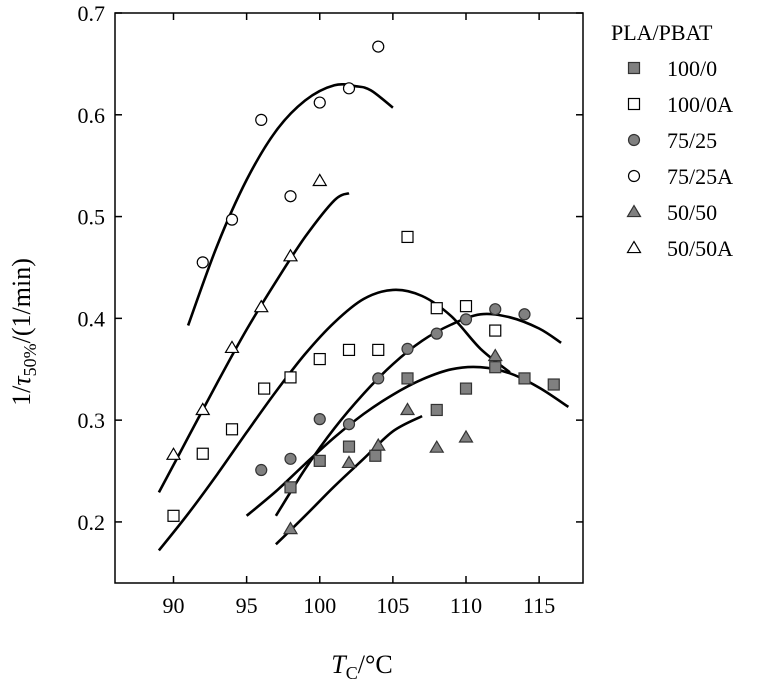 The image size is (767, 680). I want to click on y-tick-label: 0.6, so click(92, 115).